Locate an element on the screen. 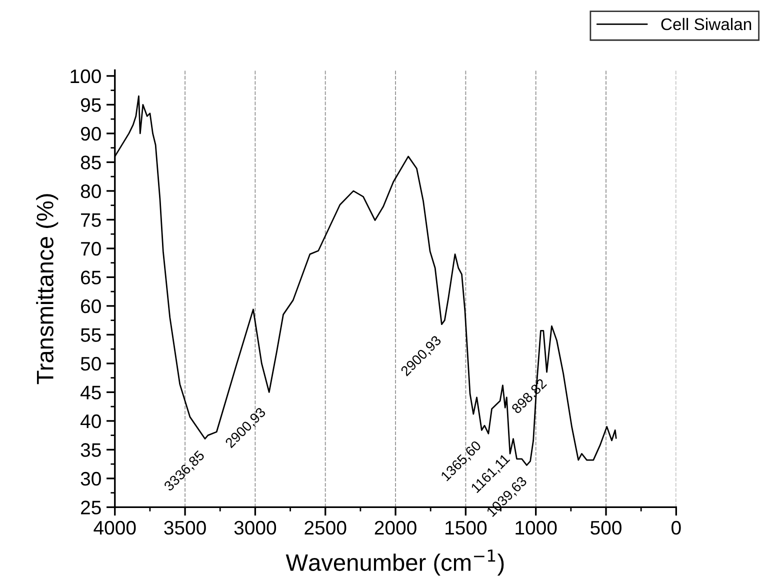 The width and height of the screenshot is (771, 585). y-tick-label: 75 is located at coordinates (91, 220).